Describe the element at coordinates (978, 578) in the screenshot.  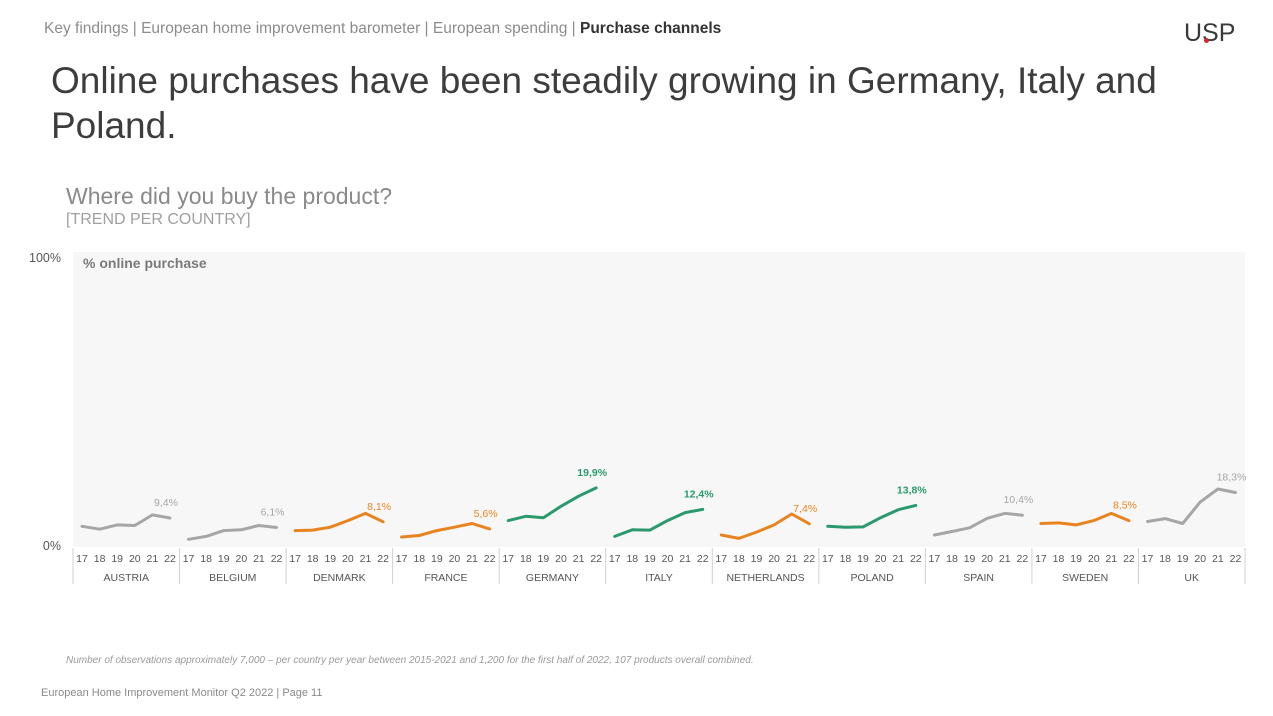
I see `country-label: SPAIN` at that location.